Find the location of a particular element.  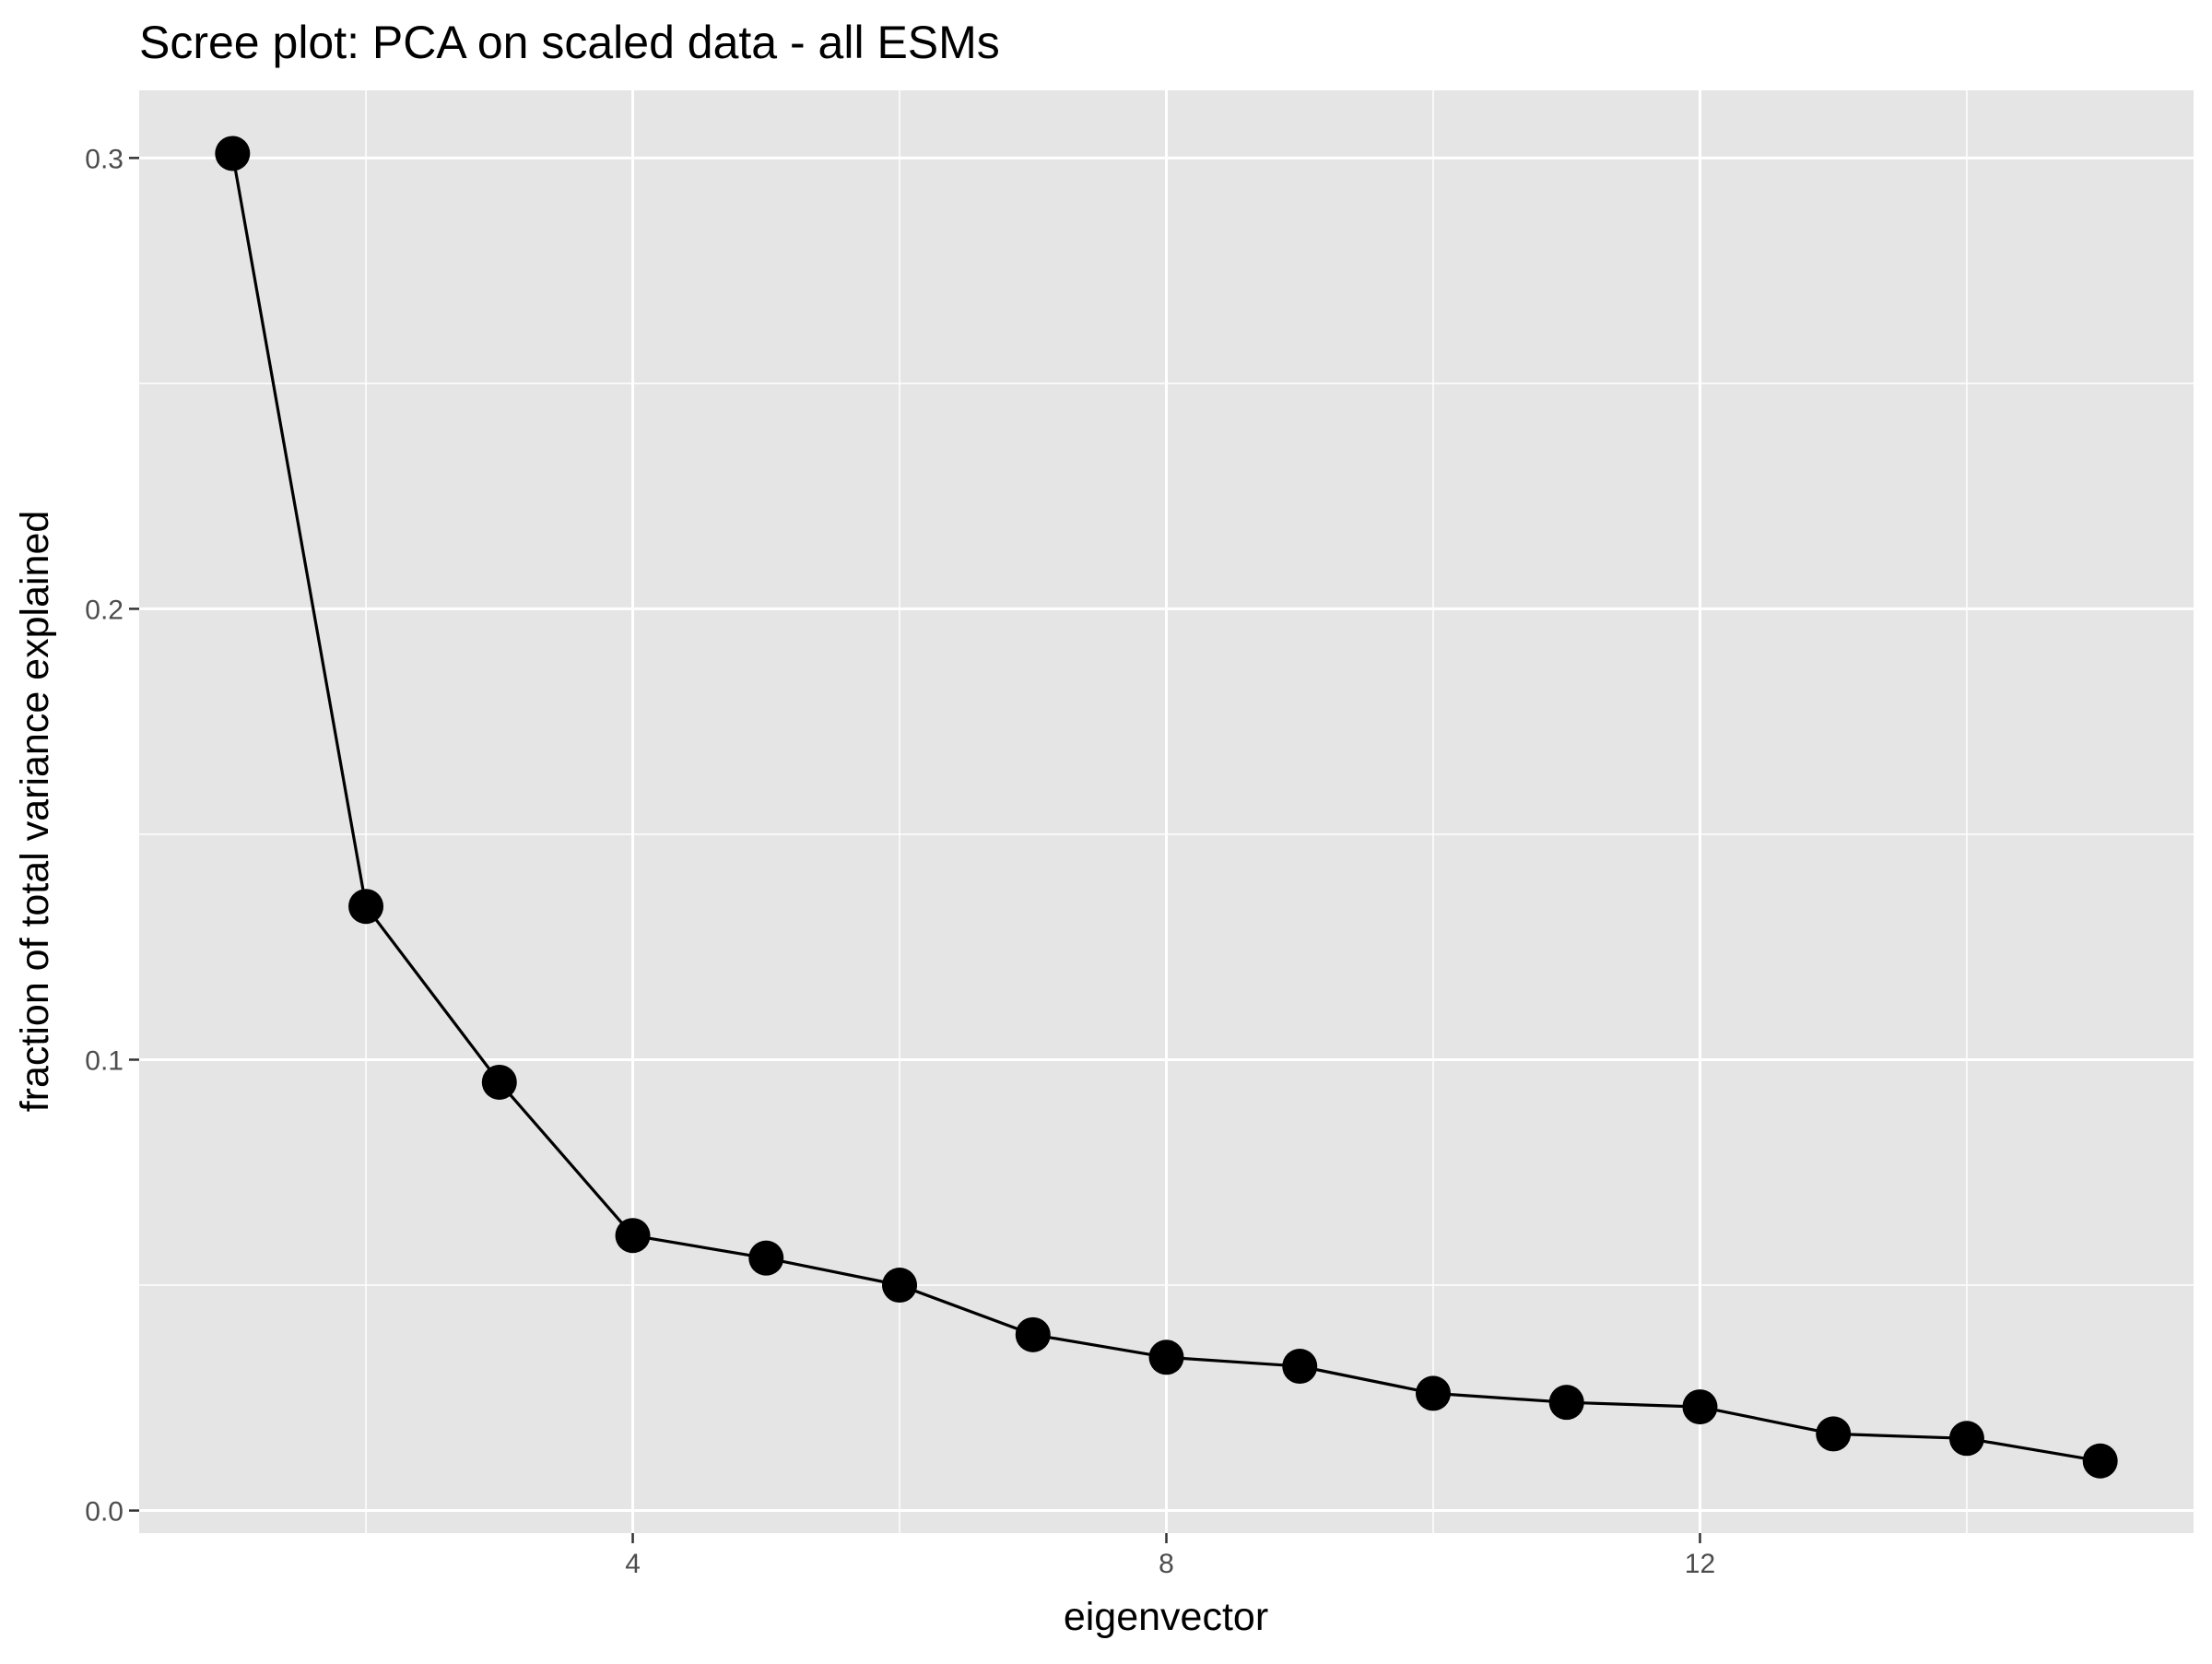

y-tick-label: 0.1 is located at coordinates (104, 1060).